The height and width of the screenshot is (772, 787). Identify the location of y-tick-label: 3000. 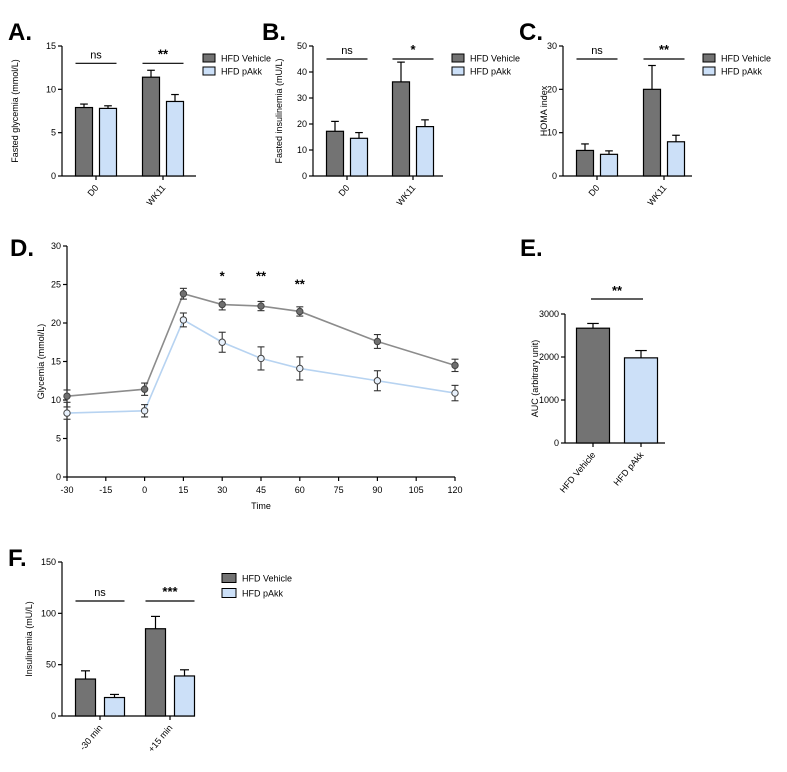
(549, 314).